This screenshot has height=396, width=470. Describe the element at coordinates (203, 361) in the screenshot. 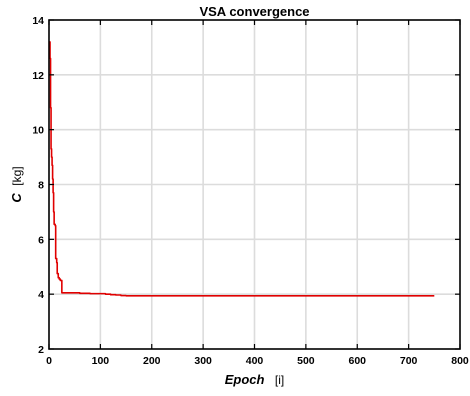

I see `x-tick-label: 300` at that location.